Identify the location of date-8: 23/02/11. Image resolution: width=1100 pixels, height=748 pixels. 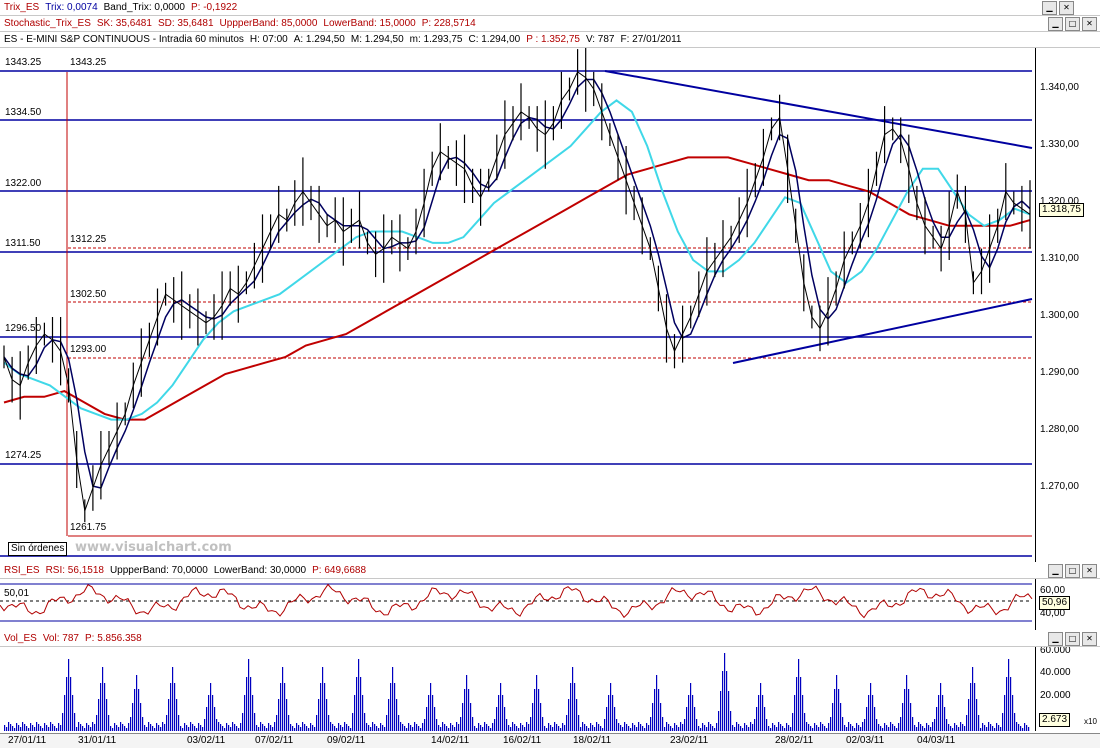
(689, 740).